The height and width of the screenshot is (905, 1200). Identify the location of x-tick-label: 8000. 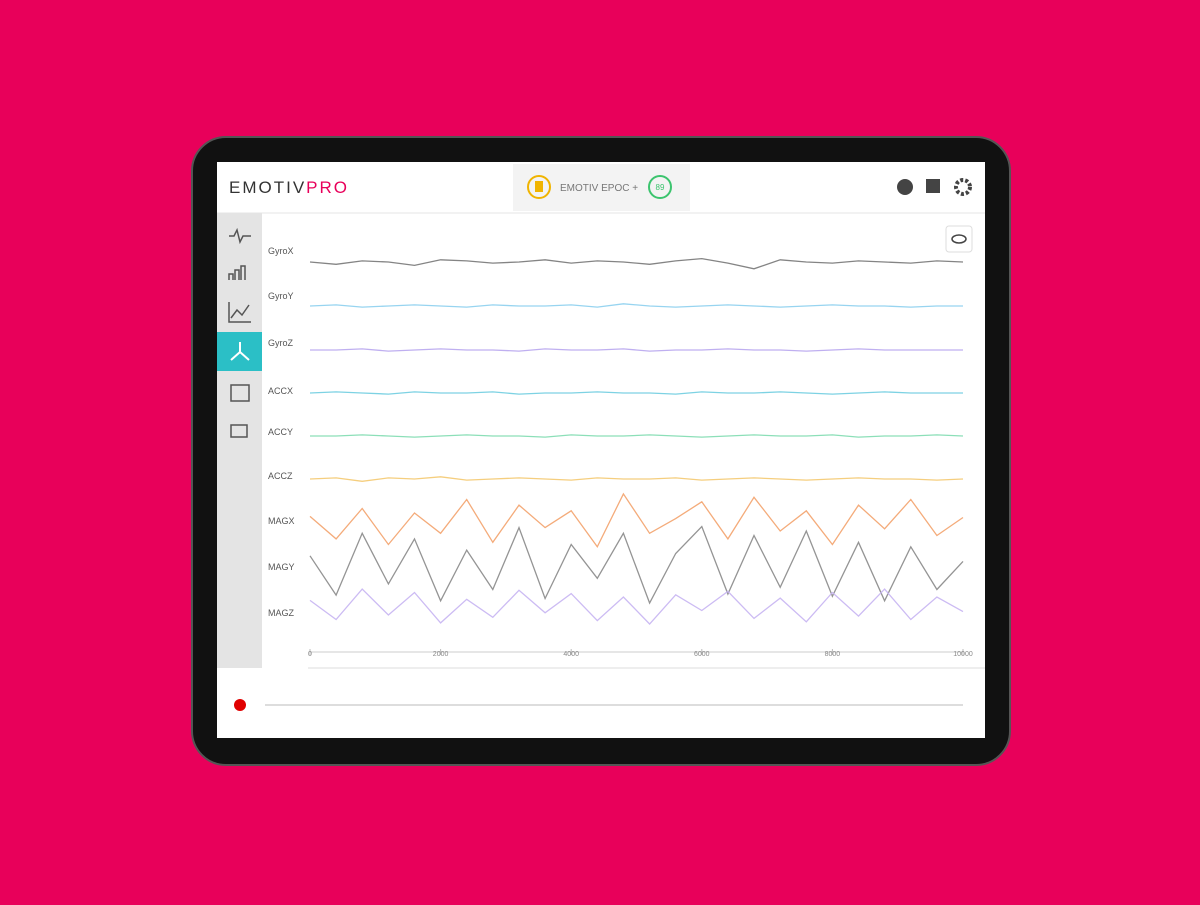
(833, 654).